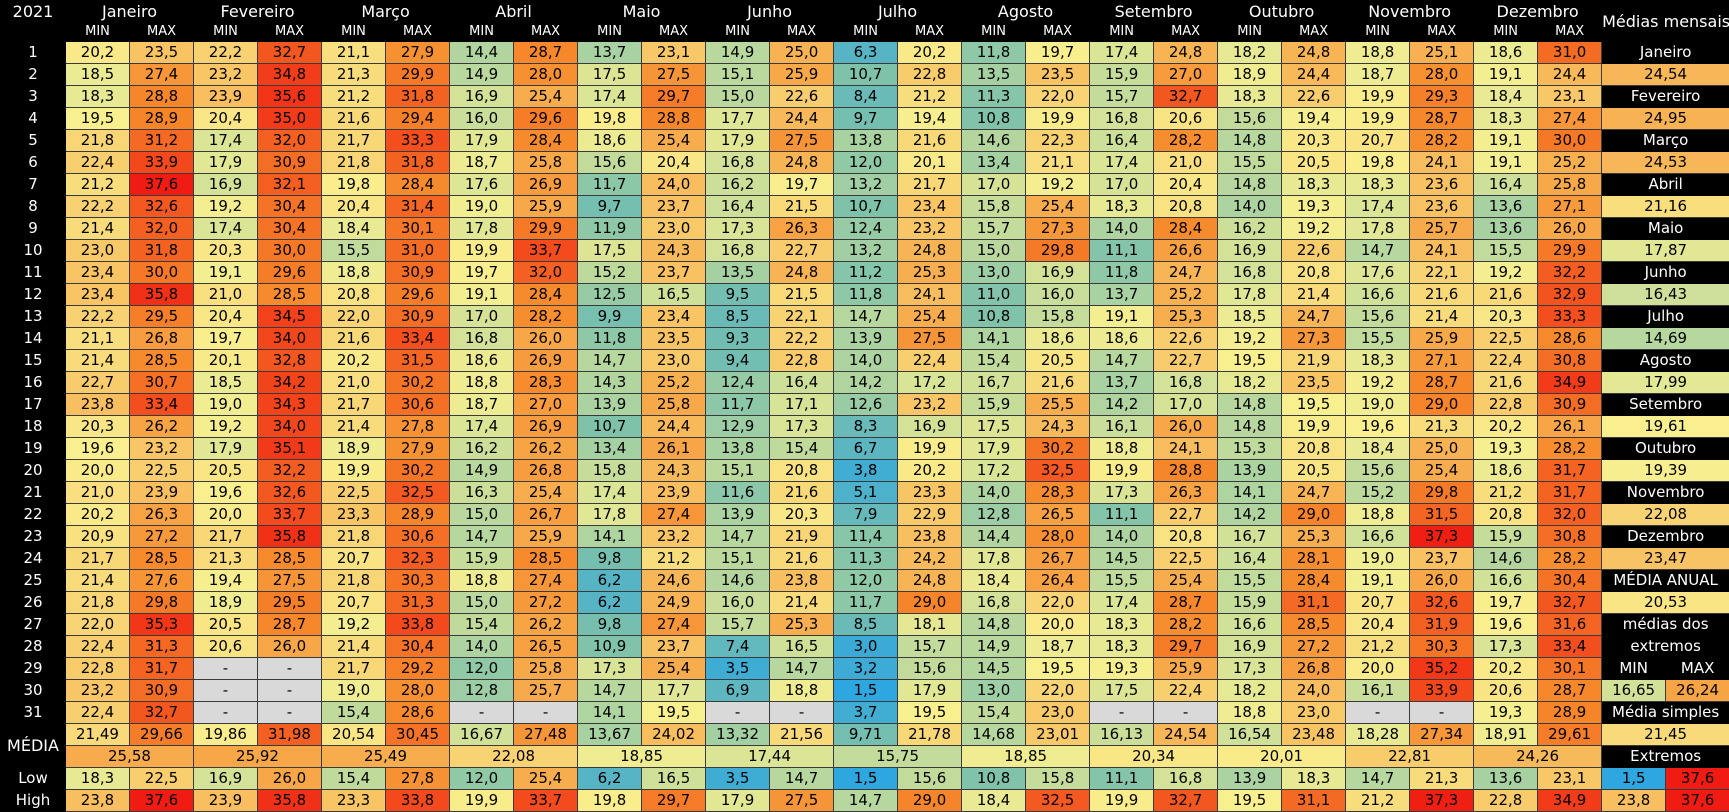 The width and height of the screenshot is (1729, 812). What do you see at coordinates (994, 625) in the screenshot?
I see `min-temp-cell: 14,8` at bounding box center [994, 625].